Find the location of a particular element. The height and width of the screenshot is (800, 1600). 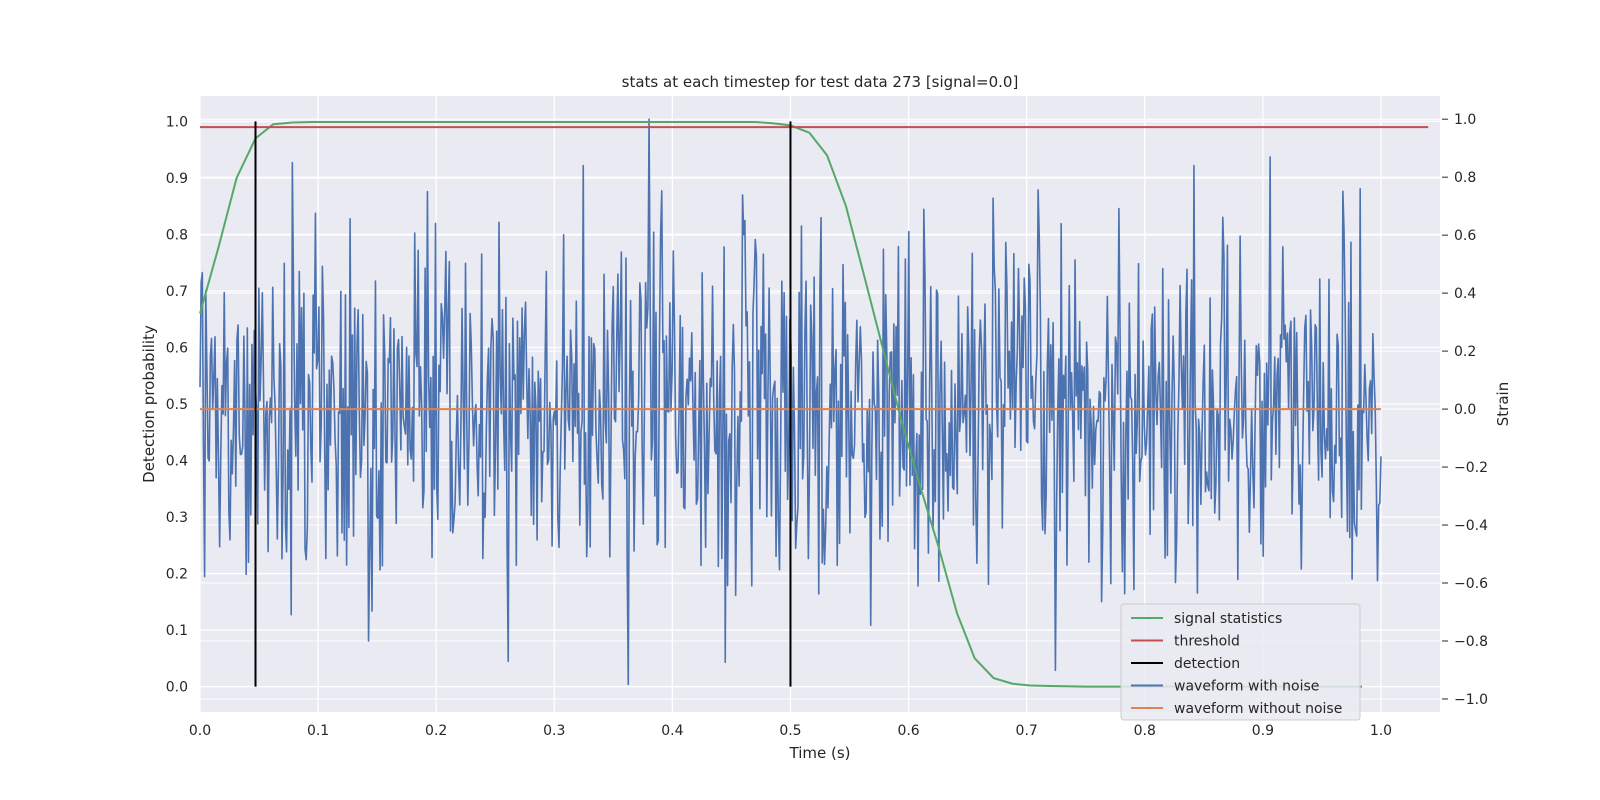

y-tick-label-right: 0.0 is located at coordinates (1465, 410).